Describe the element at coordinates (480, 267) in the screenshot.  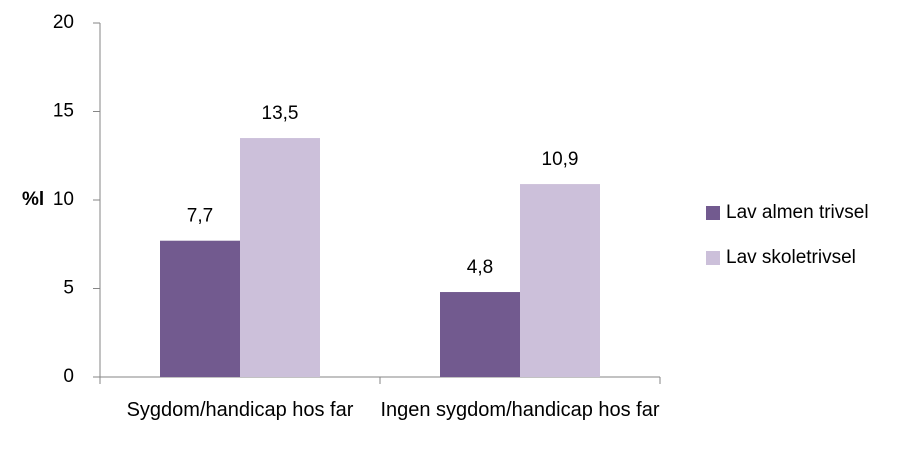
I see `data-label: 4,8` at that location.